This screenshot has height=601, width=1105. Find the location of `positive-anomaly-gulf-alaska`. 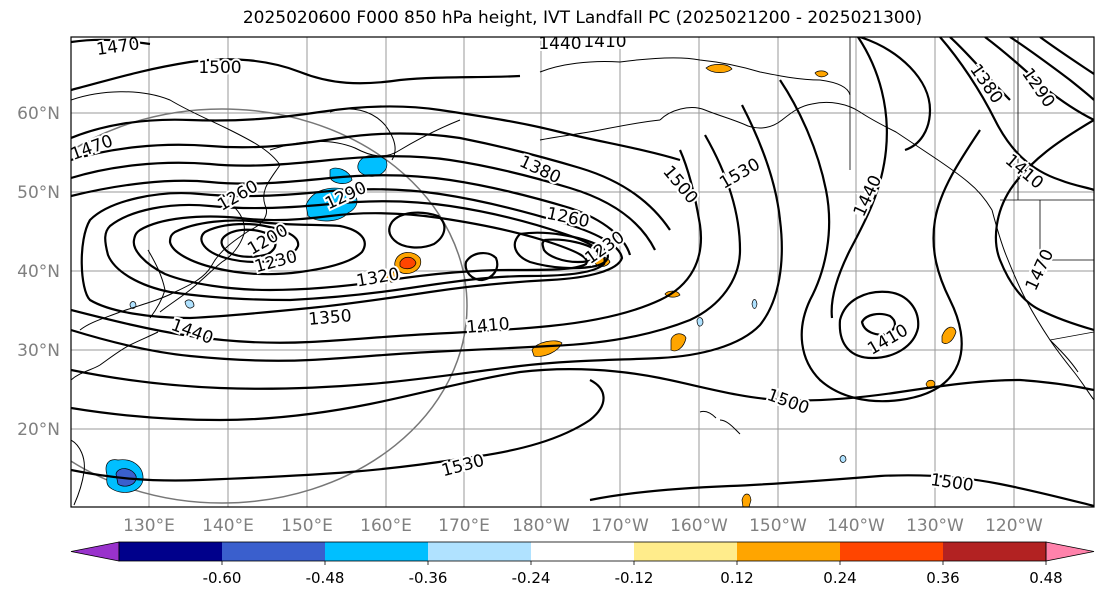

positive-anomaly-gulf-alaska is located at coordinates (719, 68).